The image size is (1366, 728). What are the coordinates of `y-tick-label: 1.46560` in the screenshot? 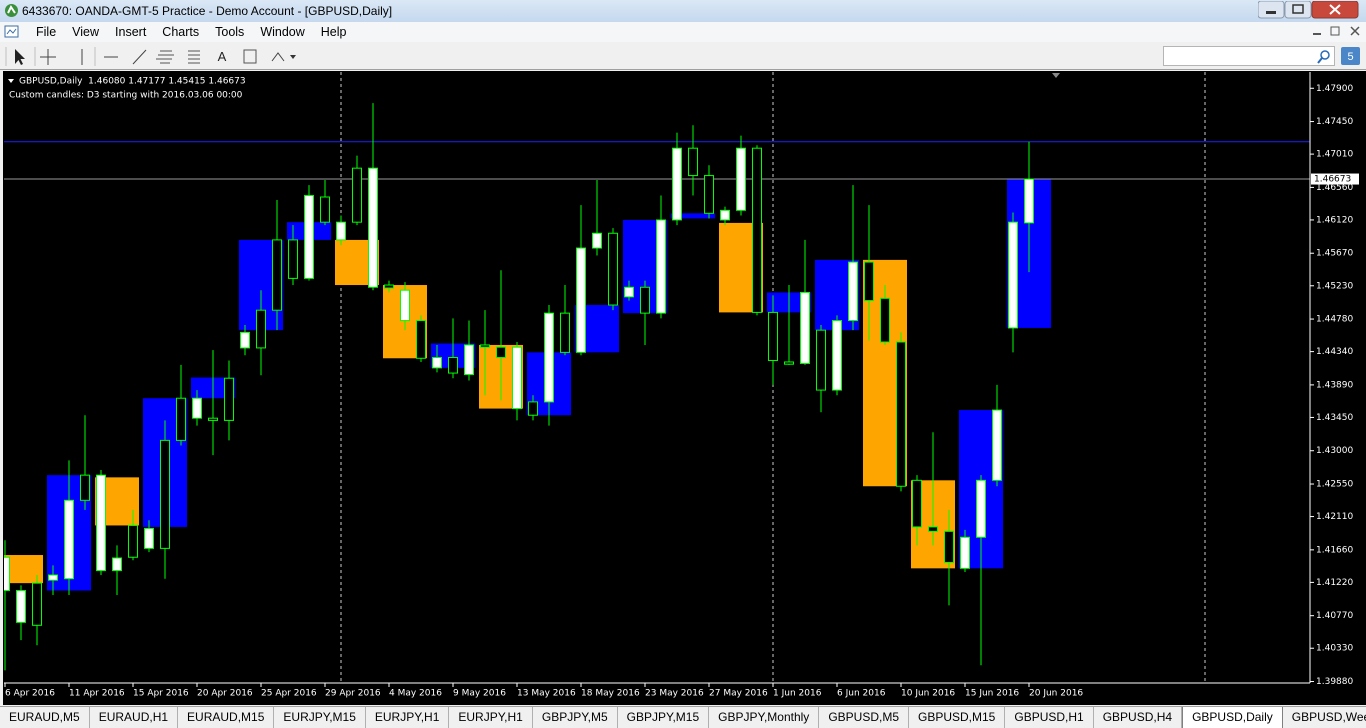 It's located at (1334, 188).